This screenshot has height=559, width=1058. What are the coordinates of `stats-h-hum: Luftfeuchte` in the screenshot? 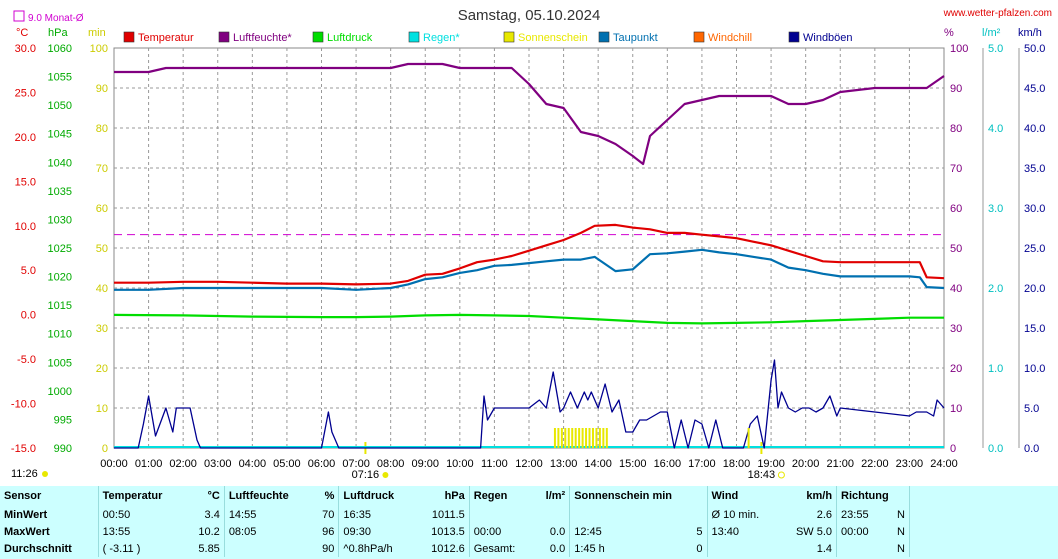 It's located at (268, 496).